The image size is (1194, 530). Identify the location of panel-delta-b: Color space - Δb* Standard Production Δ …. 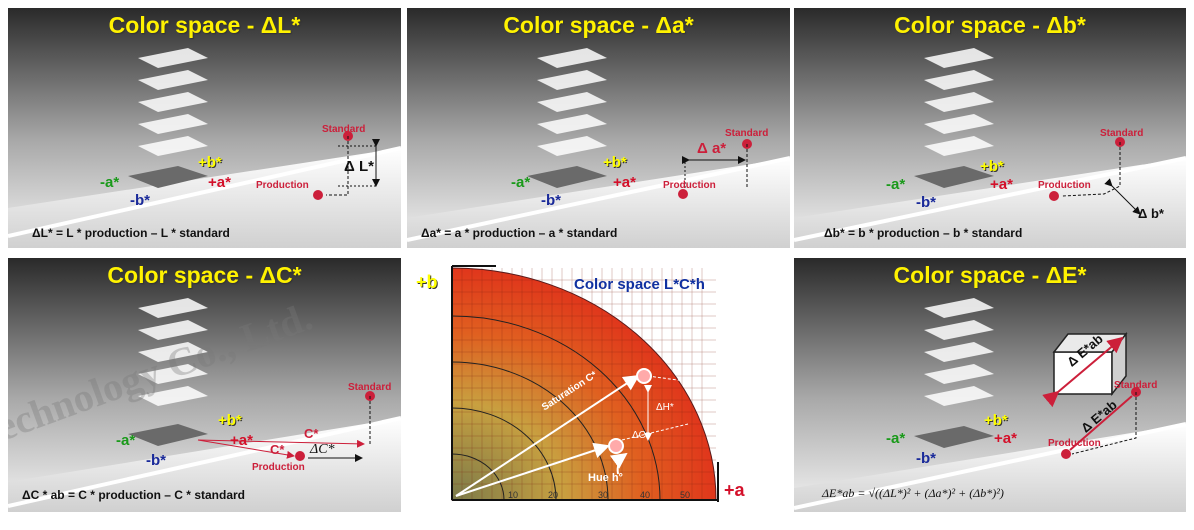
(990, 128).